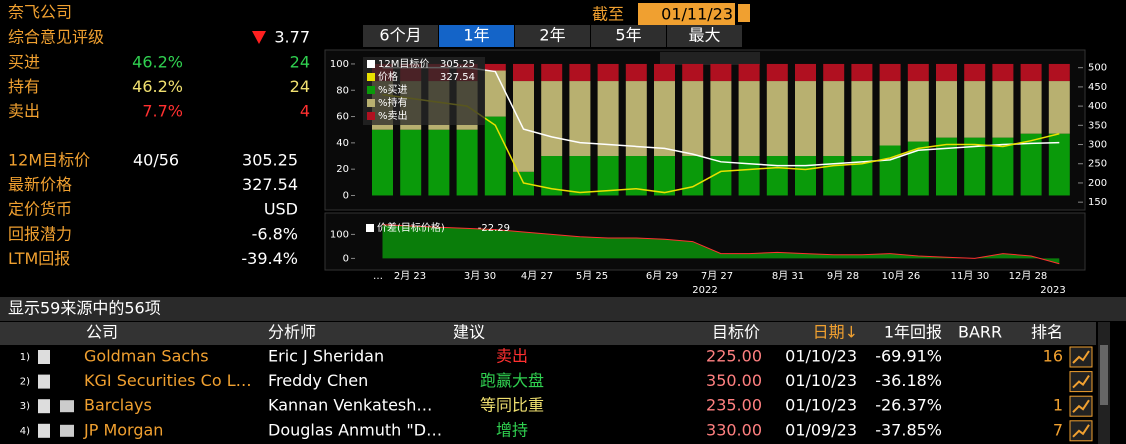 This screenshot has height=444, width=1126. What do you see at coordinates (704, 290) in the screenshot?
I see `year-label: 2022` at bounding box center [704, 290].